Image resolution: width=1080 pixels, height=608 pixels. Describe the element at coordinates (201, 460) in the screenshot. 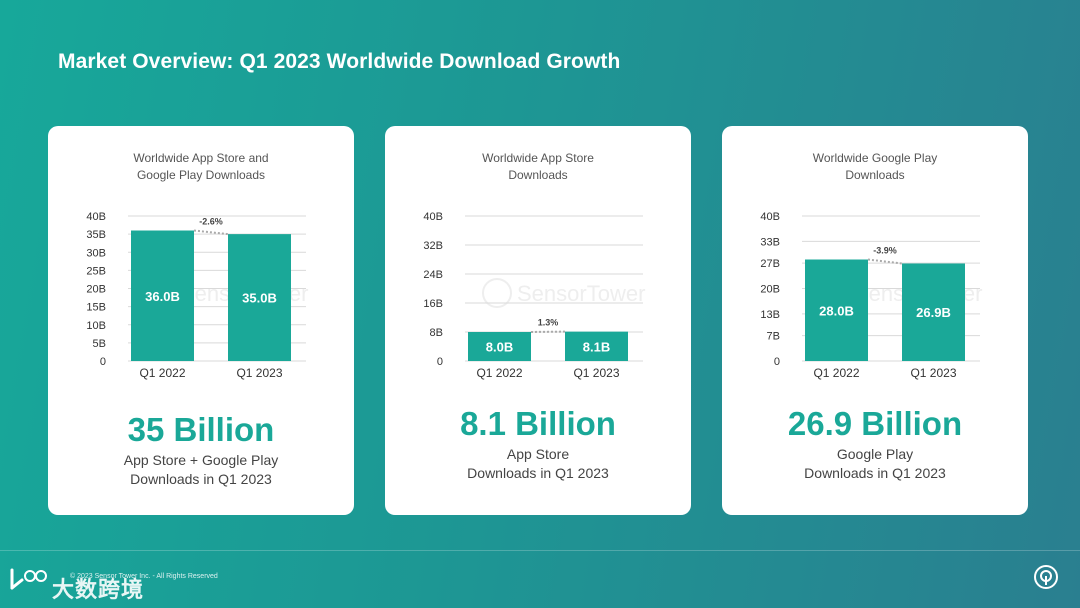

I see `subtitle-line-1: App Store + Google Play` at that location.